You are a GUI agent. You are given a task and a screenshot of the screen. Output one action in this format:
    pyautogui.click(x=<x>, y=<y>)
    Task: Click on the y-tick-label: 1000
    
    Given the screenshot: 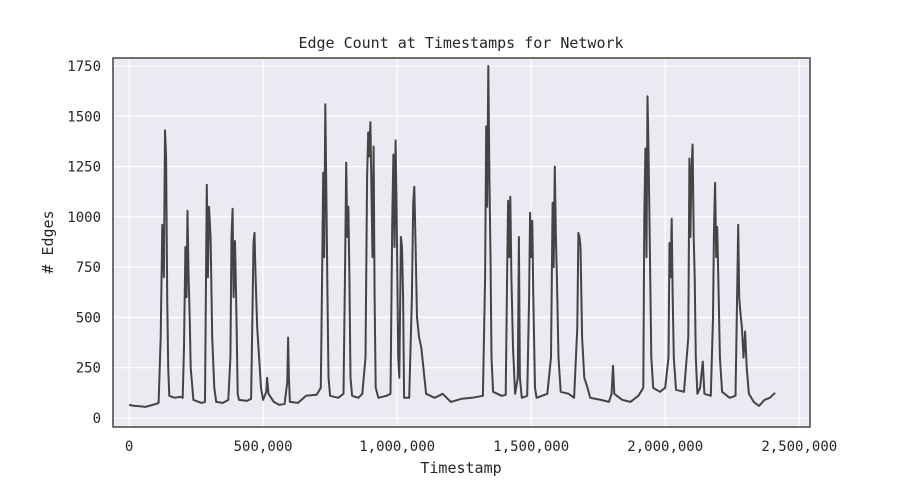 What is the action you would take?
    pyautogui.click(x=84, y=218)
    